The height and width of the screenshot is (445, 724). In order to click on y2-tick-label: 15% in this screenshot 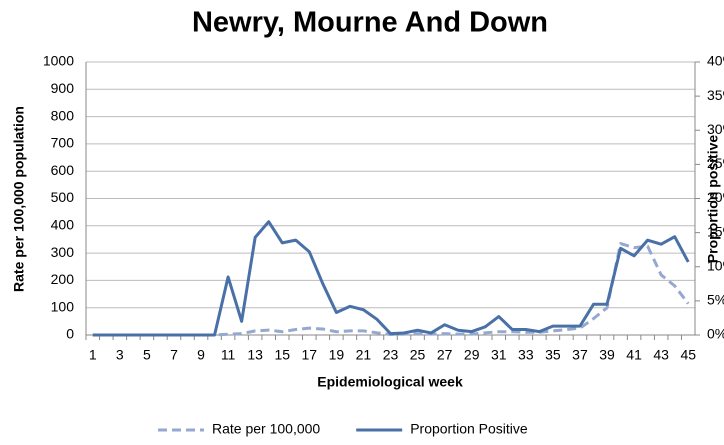, I will do `click(715, 231)`.